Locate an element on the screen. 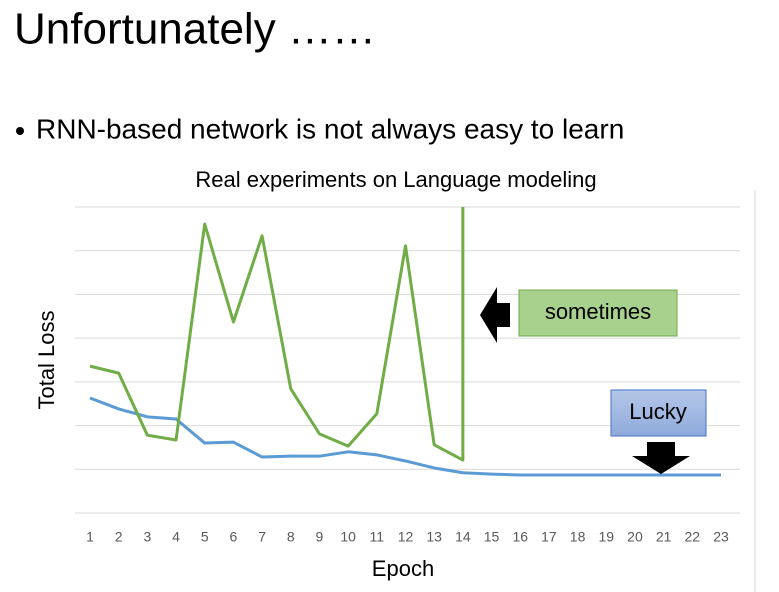 This screenshot has width=779, height=592. x-tick-label: 19 is located at coordinates (606, 537).